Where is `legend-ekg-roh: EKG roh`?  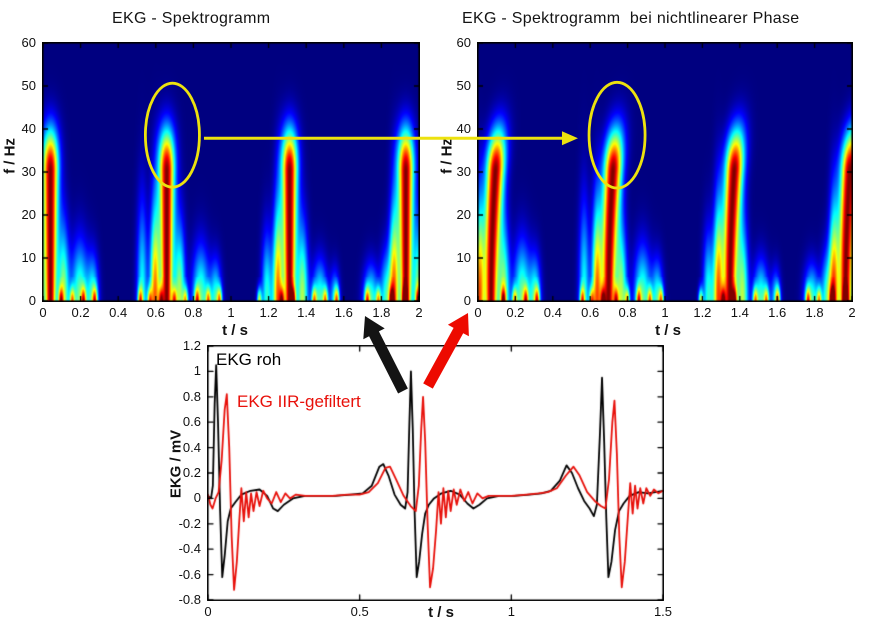
legend-ekg-roh: EKG roh is located at coordinates (249, 359).